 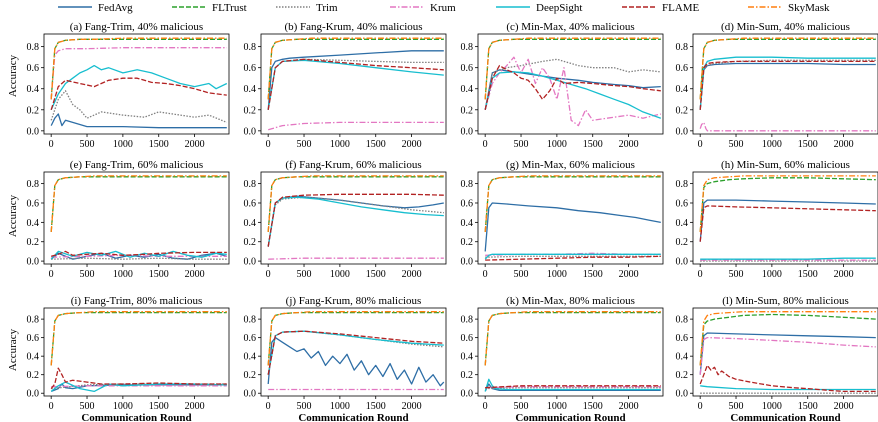 I want to click on panel-k-frame, so click(x=570, y=352).